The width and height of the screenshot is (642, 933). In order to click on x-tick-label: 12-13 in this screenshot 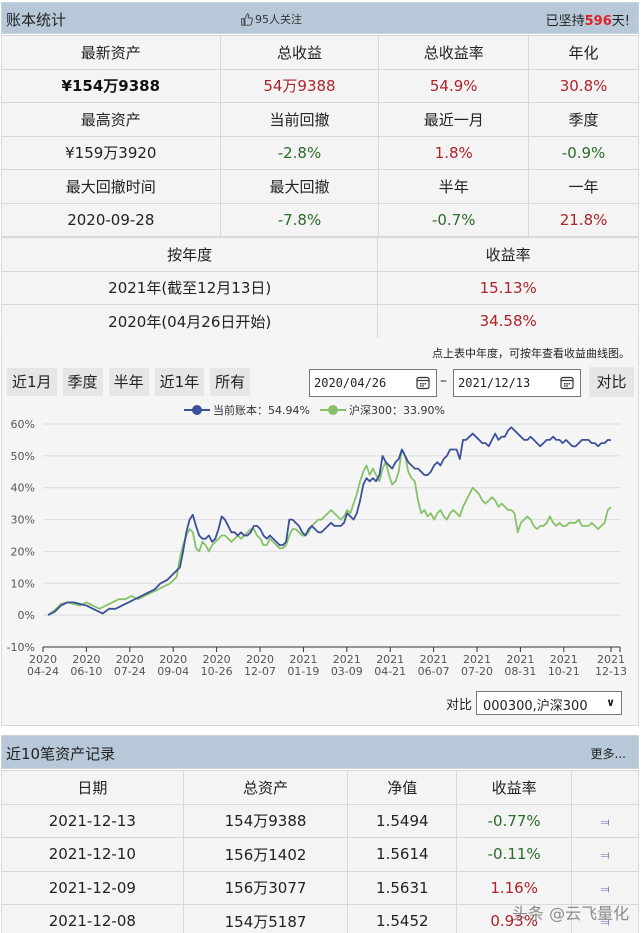, I will do `click(611, 671)`.